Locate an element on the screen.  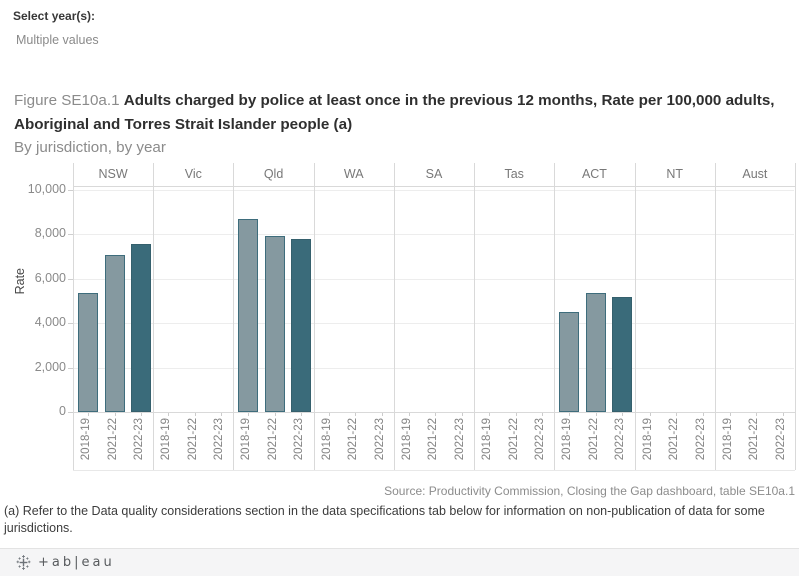
column-header-sa: SA is located at coordinates (434, 174).